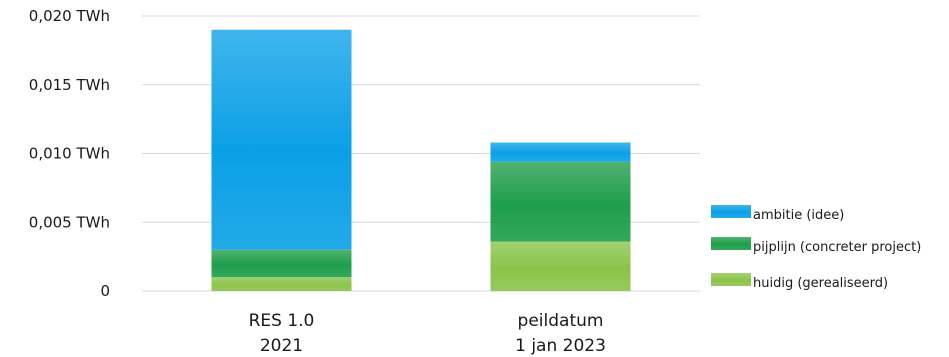  What do you see at coordinates (69, 222) in the screenshot?
I see `y-tick-label: 0,005 TWh` at bounding box center [69, 222].